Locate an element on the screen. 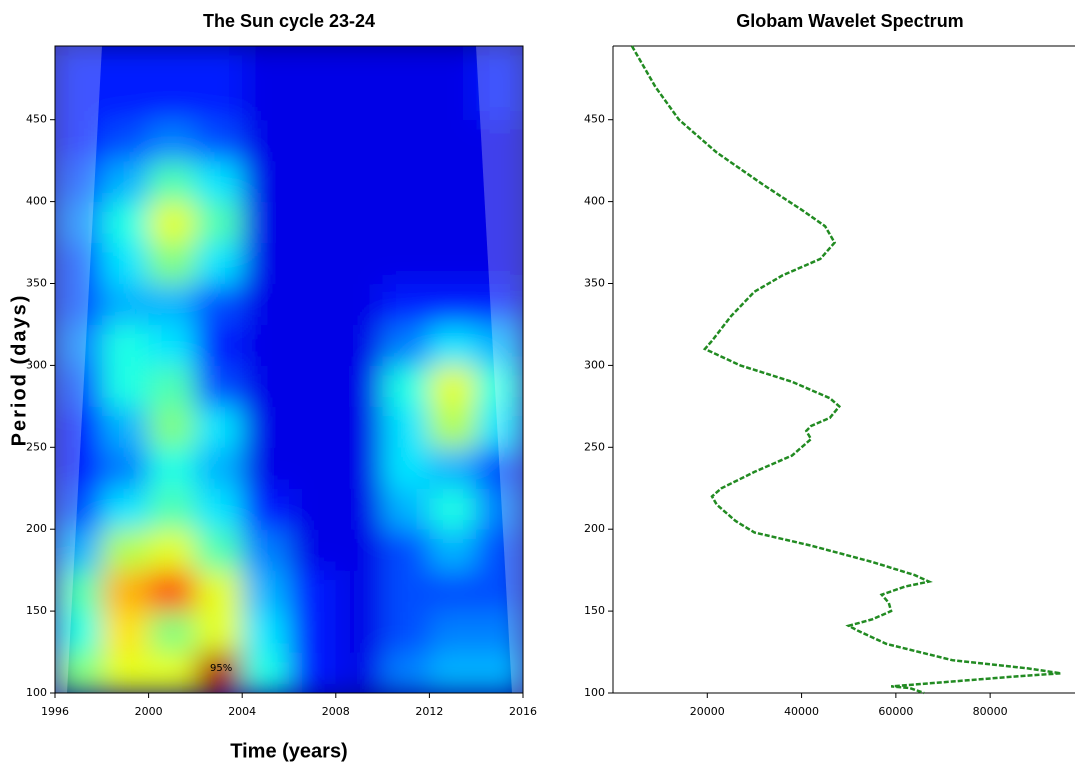 The image size is (1076, 771). y-tick-label: 150 is located at coordinates (594, 610).